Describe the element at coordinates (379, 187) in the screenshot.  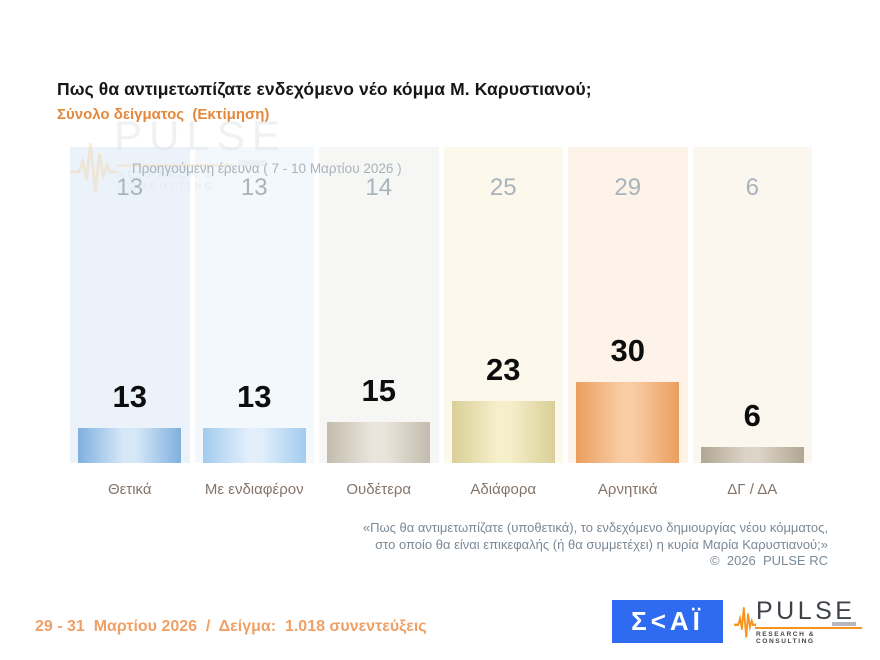
I see `previous-value: 14` at that location.